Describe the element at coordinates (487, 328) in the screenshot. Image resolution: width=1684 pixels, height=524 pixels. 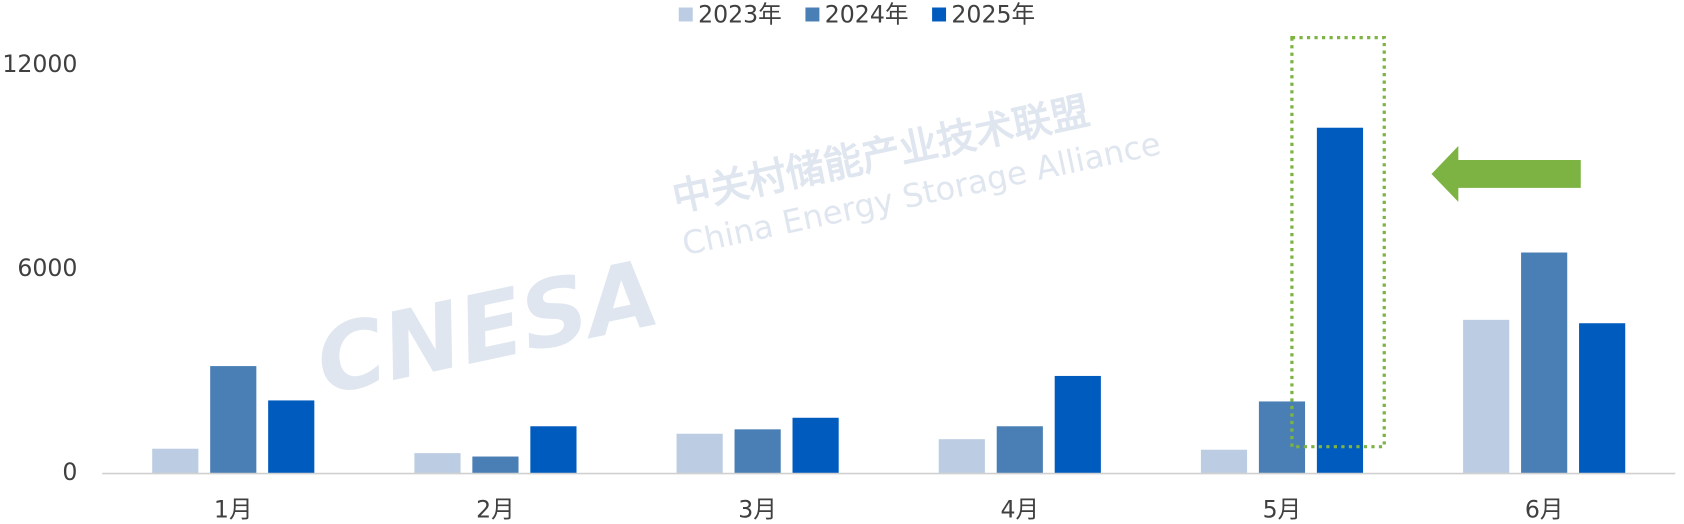
I see `watermark-logo: CNESA` at that location.